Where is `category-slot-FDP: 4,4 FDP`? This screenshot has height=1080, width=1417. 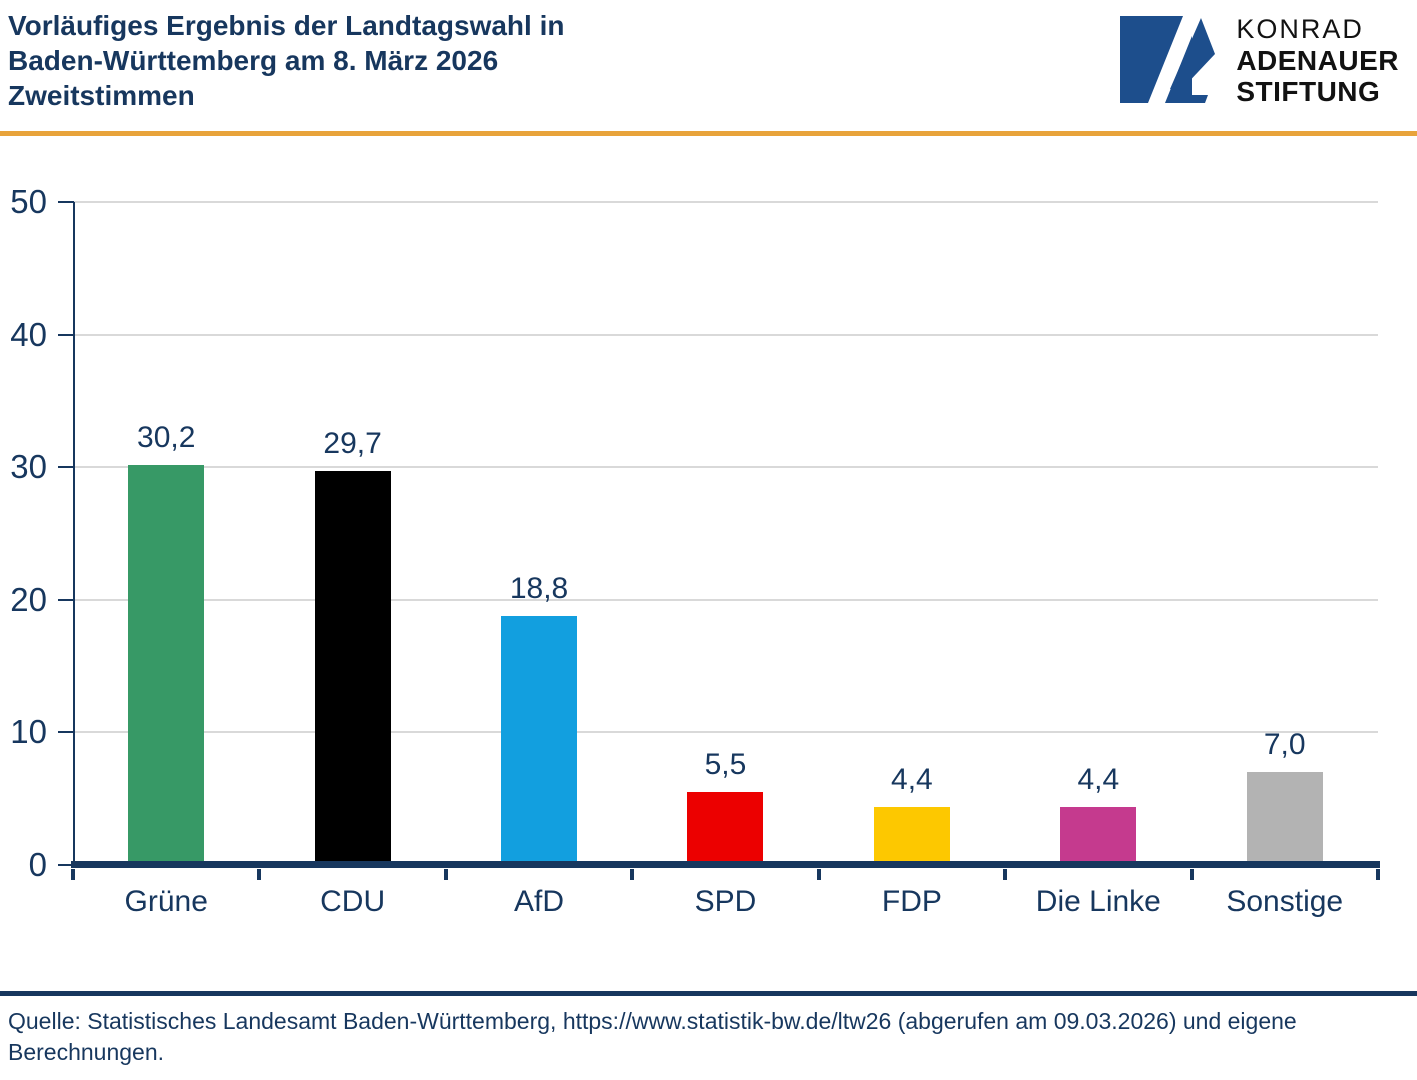 category-slot-FDP: 4,4 FDP is located at coordinates (913, 560).